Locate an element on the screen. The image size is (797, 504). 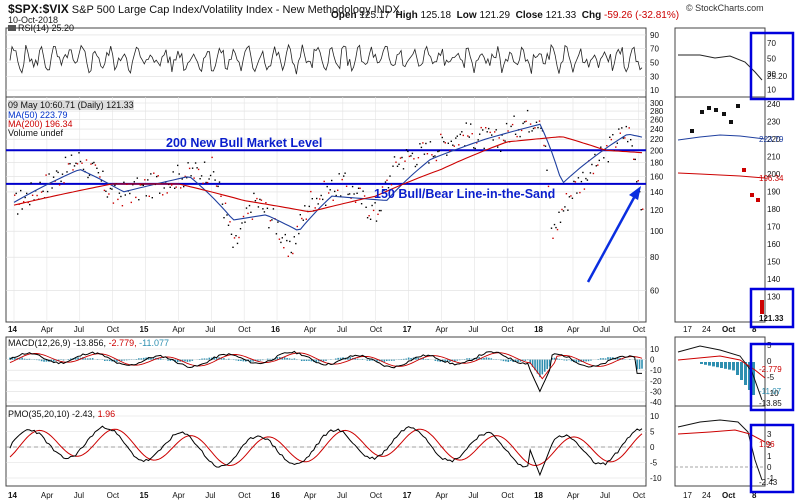
pmo-tick-label: -10 is located at coordinates (656, 478).